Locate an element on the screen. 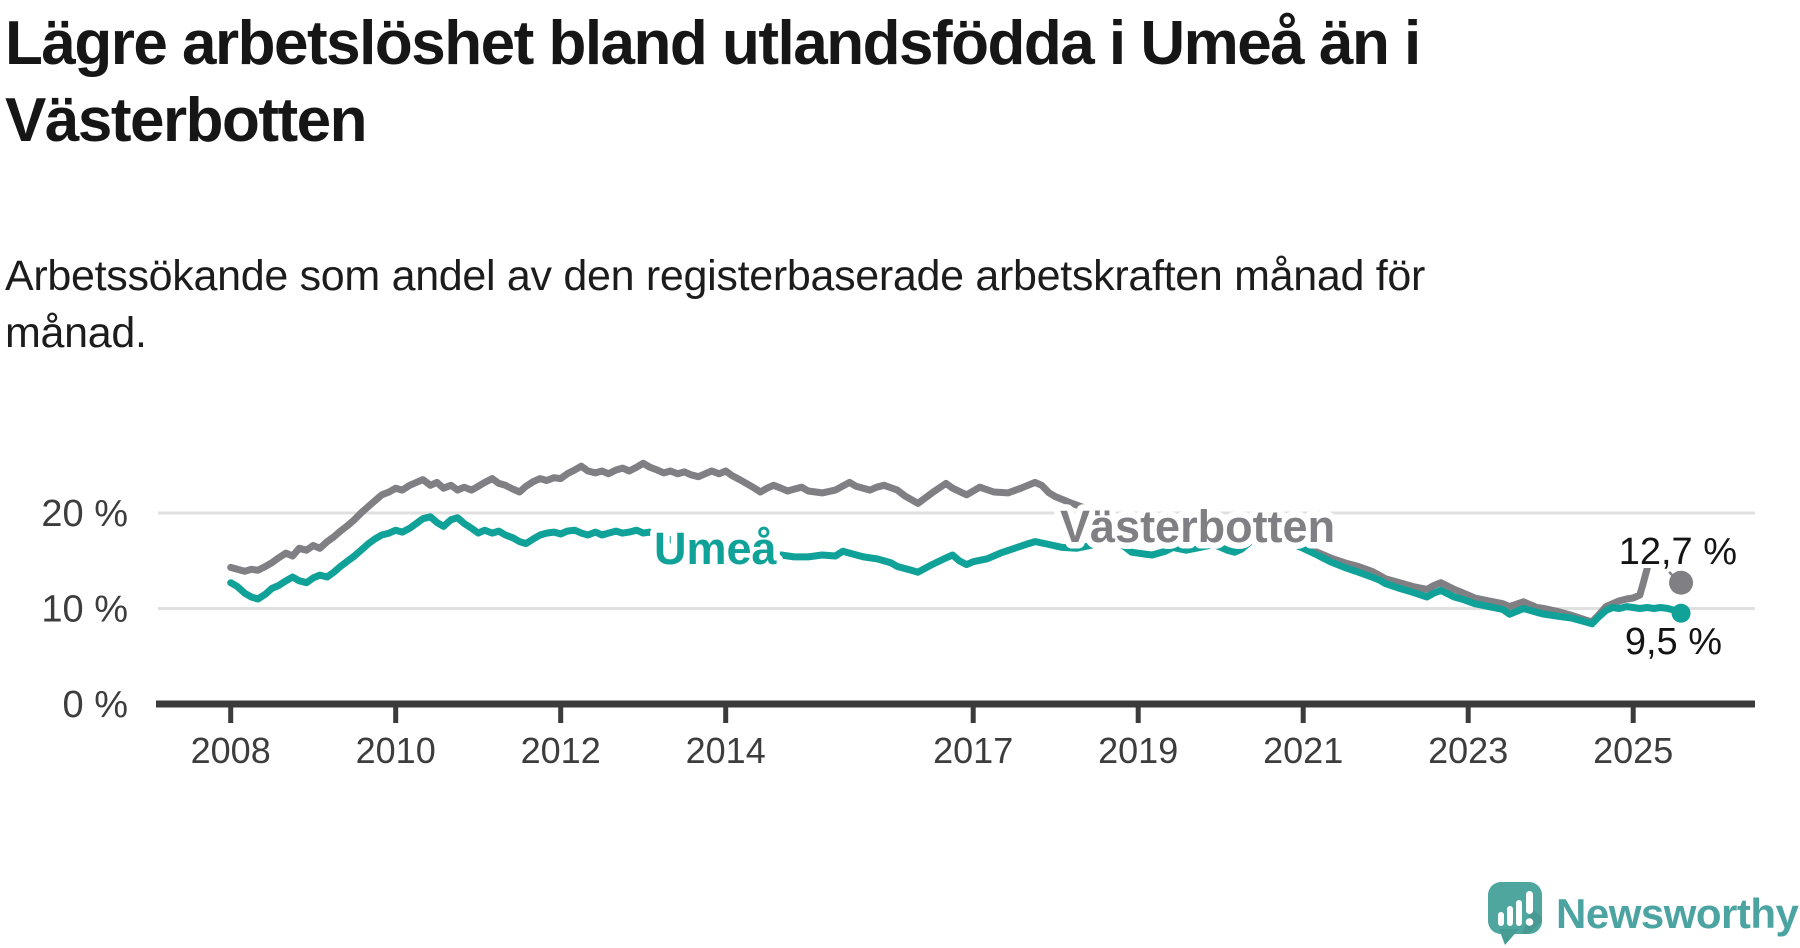 The height and width of the screenshot is (948, 1800). x-tick-label-2014: 2014 is located at coordinates (726, 750).